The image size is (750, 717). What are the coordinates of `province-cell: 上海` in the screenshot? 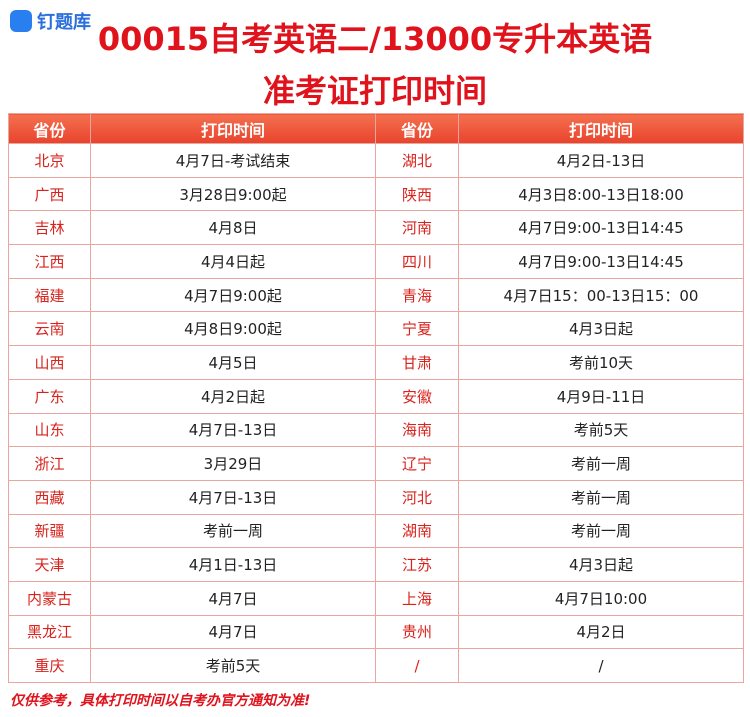 It's located at (417, 598).